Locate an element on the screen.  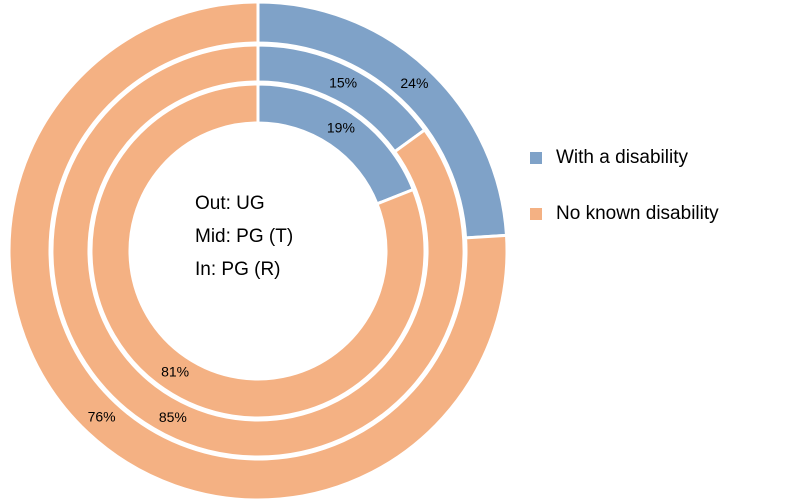
legend-label: No known disability is located at coordinates (637, 213).